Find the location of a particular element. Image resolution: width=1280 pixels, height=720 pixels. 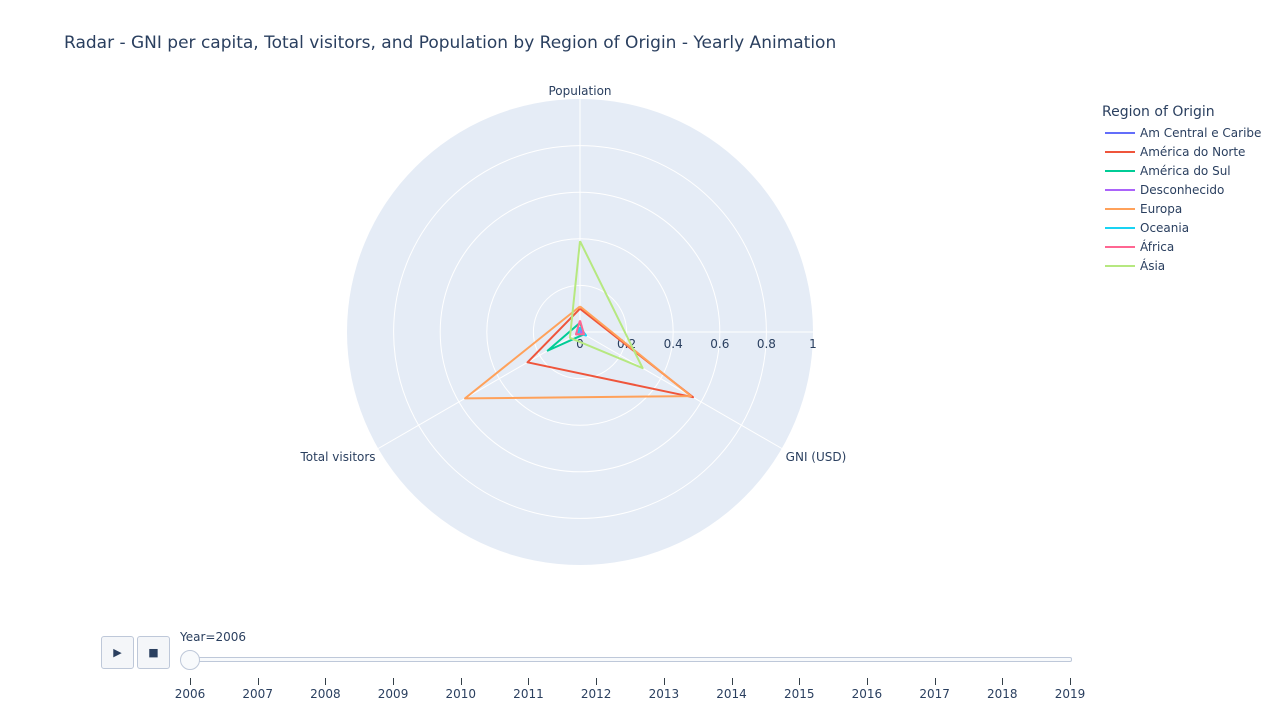

legend-label: Am Central e Caribe is located at coordinates (1201, 132).